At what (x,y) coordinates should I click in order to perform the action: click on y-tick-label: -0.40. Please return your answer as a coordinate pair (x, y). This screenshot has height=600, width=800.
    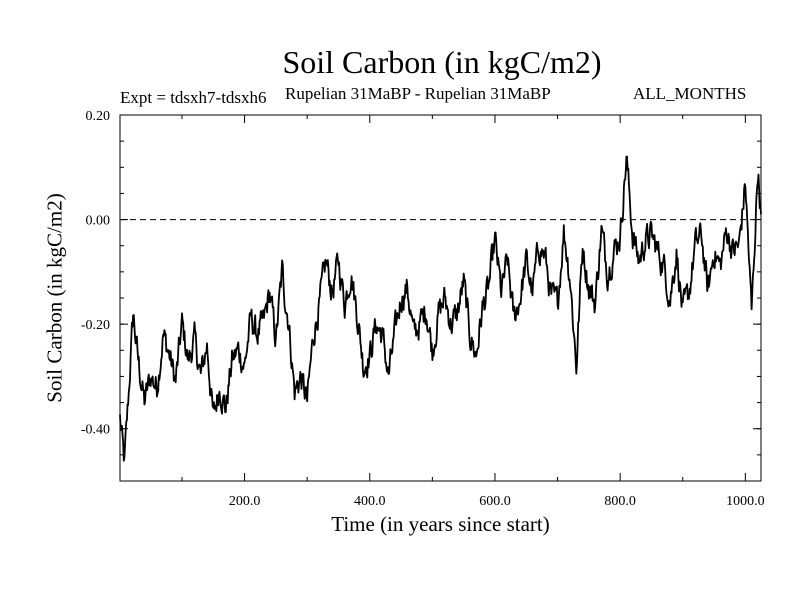
    Looking at the image, I should click on (95, 430).